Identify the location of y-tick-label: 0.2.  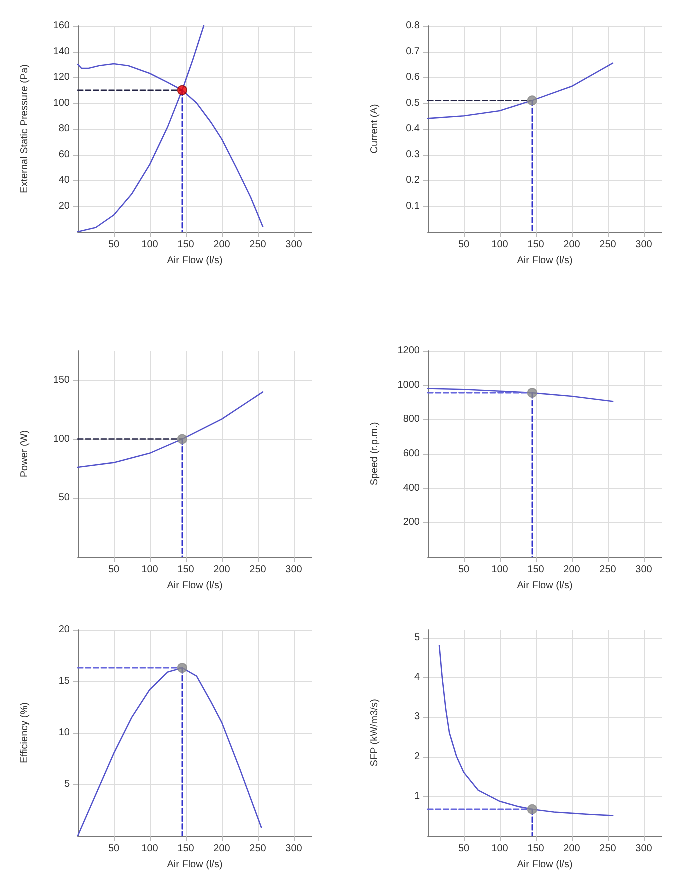
(413, 180).